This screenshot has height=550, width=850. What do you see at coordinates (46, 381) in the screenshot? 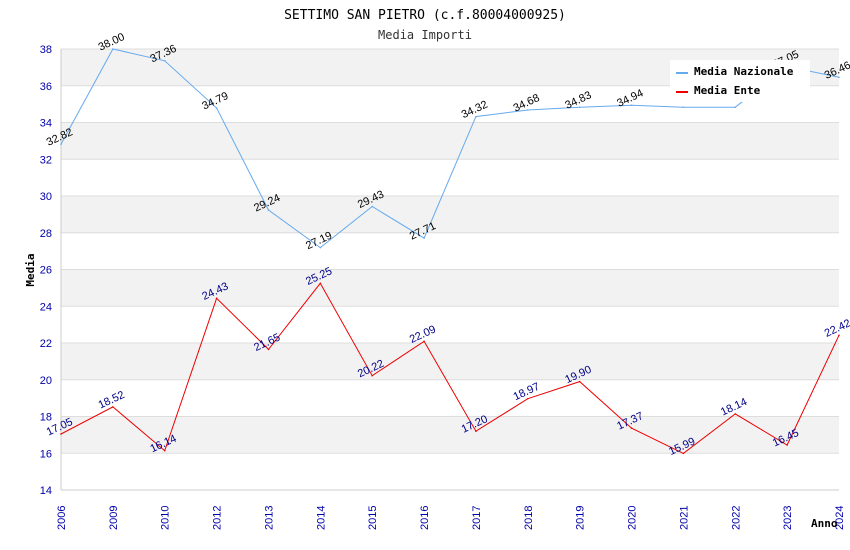
I see `y-tick-label: 20` at bounding box center [46, 381].